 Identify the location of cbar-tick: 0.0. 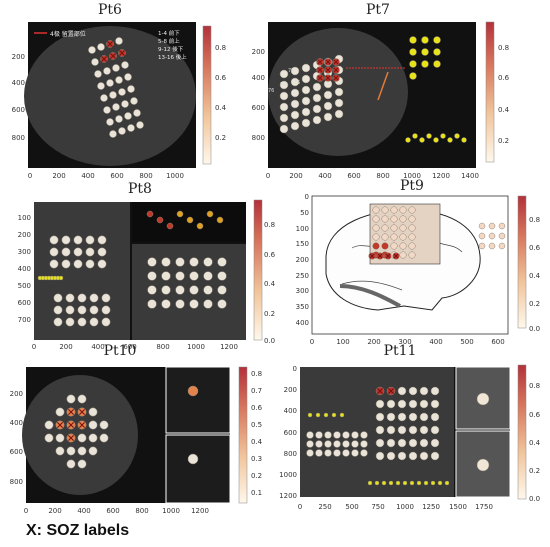
(269, 341).